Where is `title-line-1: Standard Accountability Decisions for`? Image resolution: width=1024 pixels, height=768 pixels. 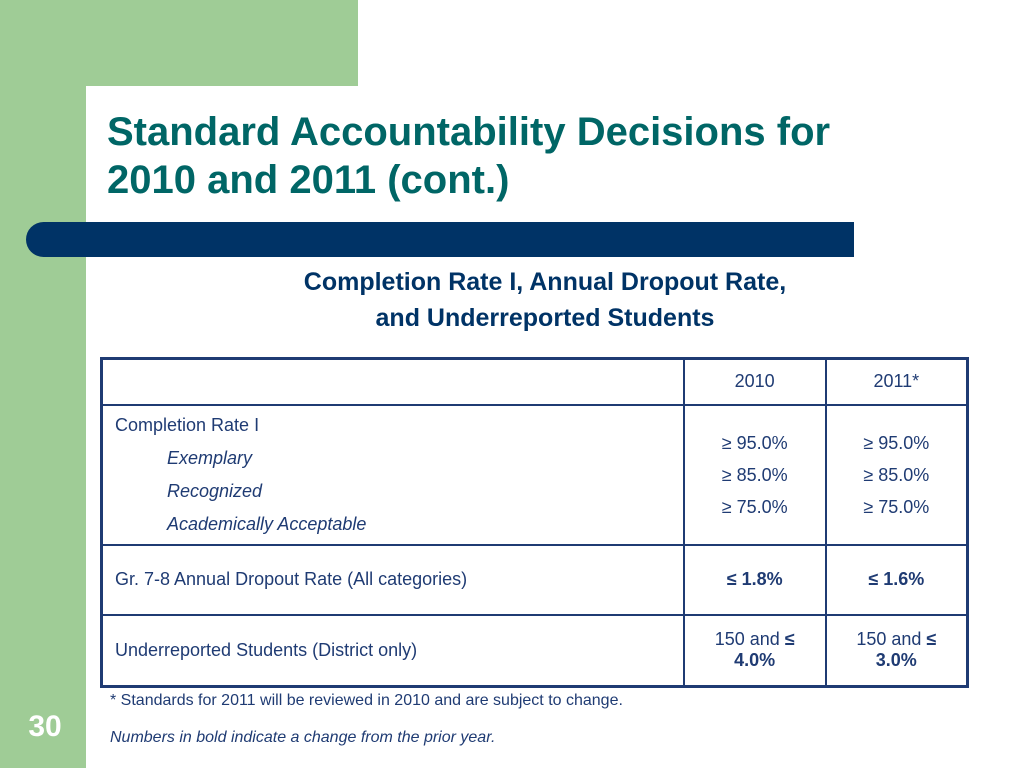
title-line-1: Standard Accountability Decisions for is located at coordinates (469, 132).